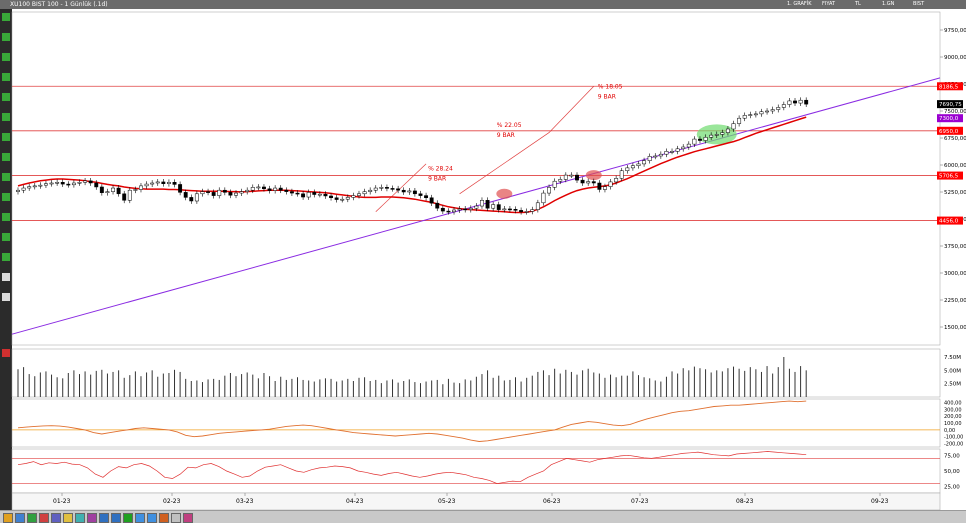  What do you see at coordinates (6, 17) in the screenshot?
I see `cursor-tool-icon` at bounding box center [6, 17].